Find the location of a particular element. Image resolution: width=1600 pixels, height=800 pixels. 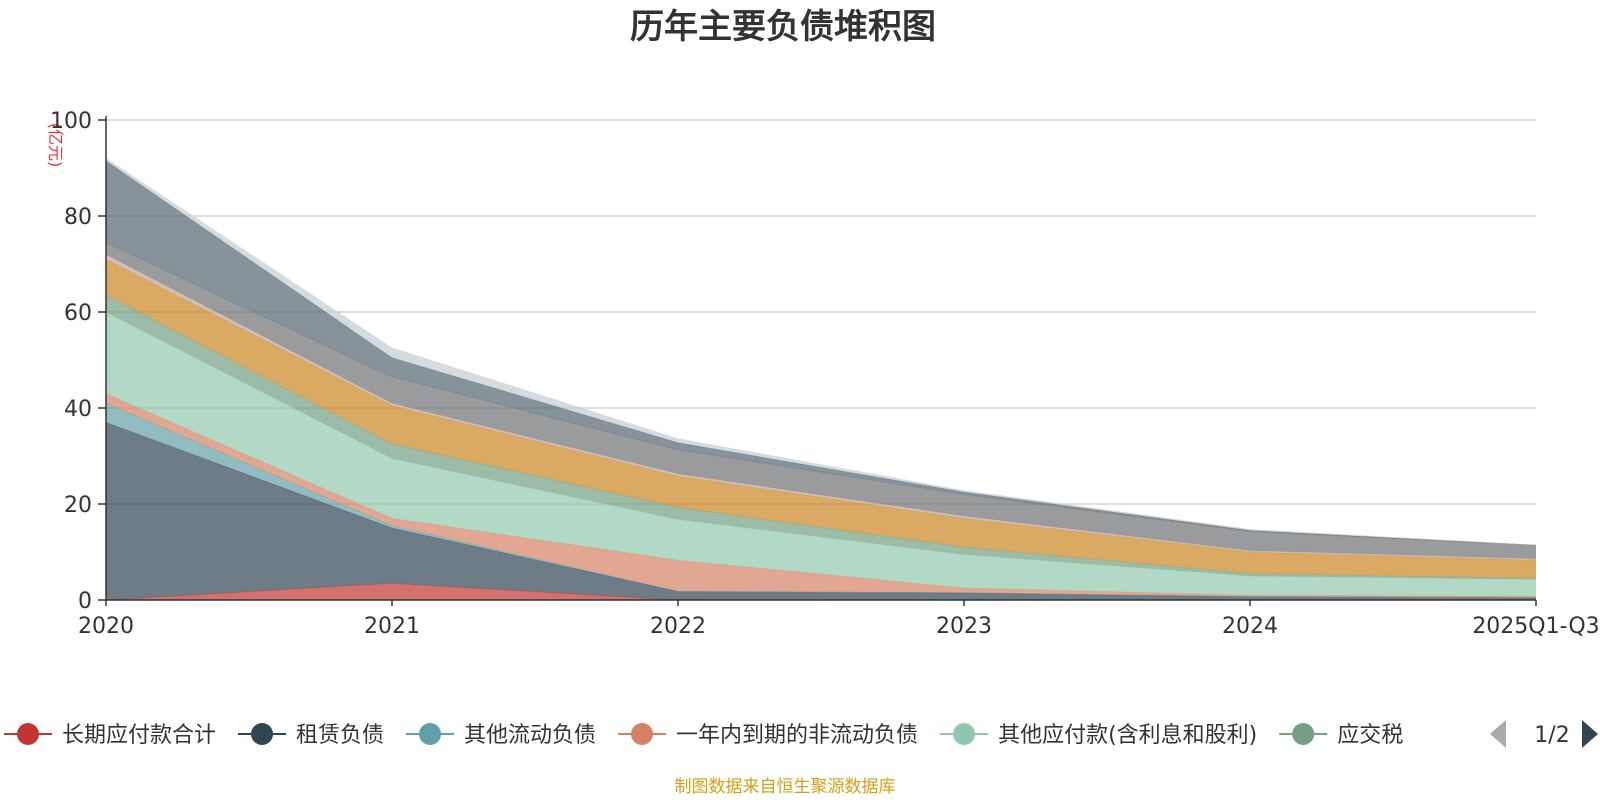

legend-prev-icon is located at coordinates (1498, 734).